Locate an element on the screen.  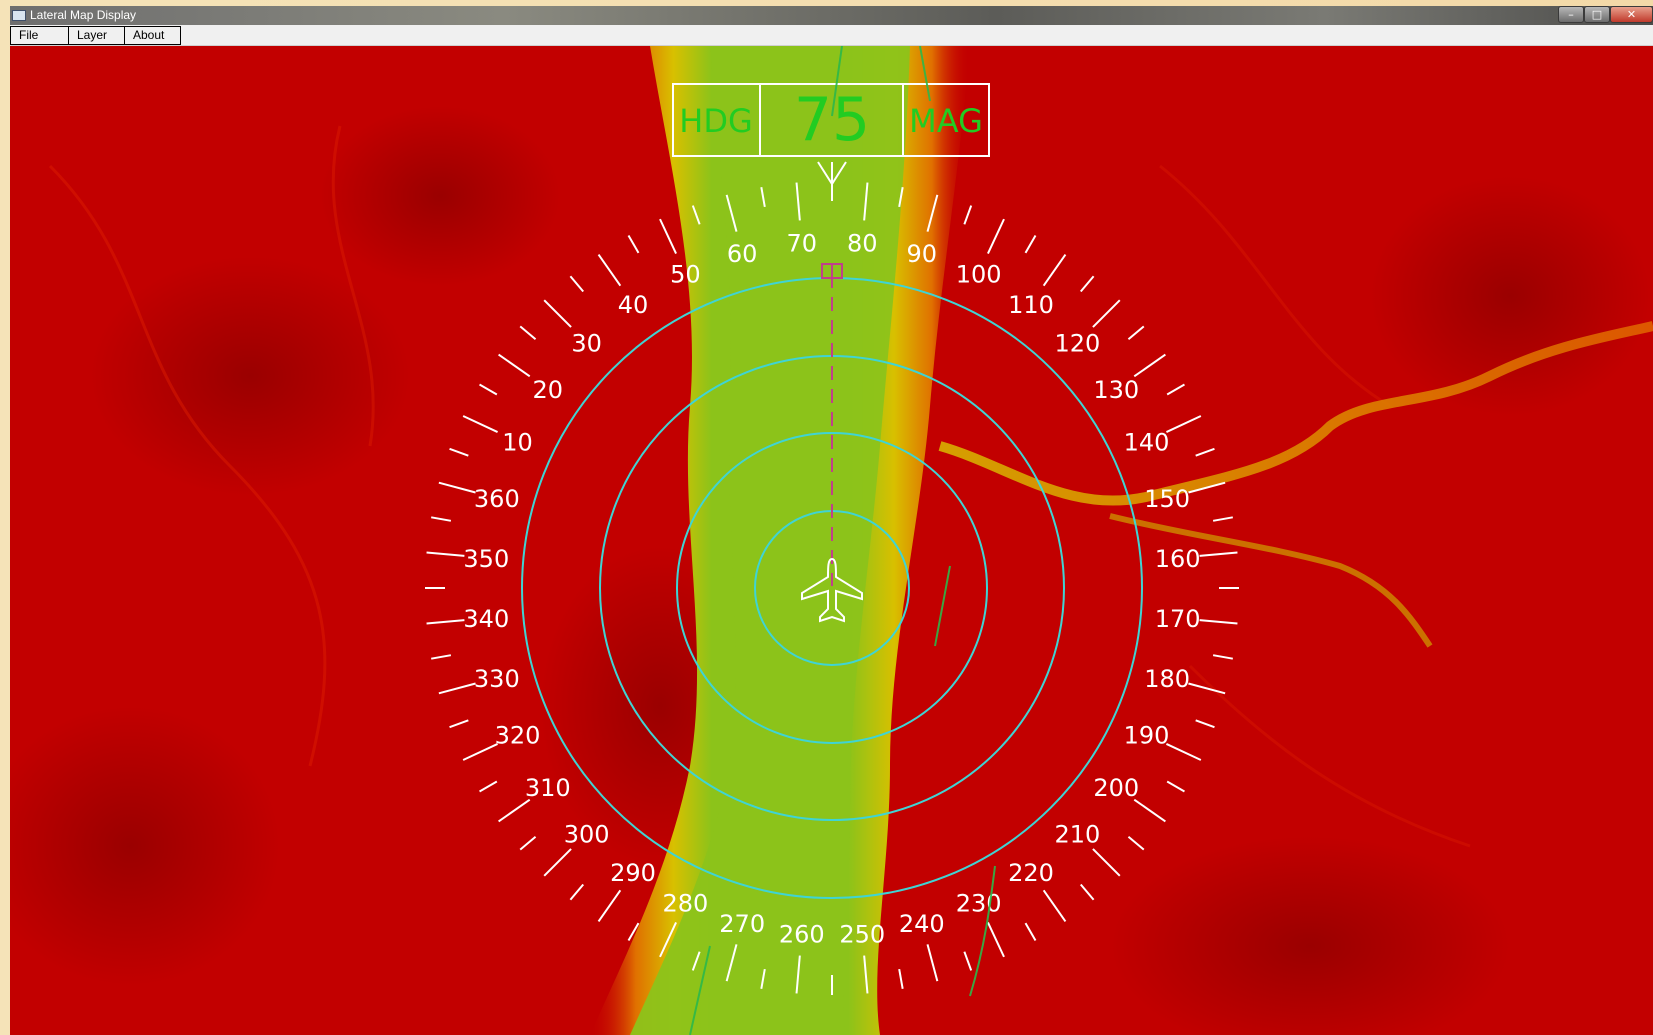
compass-label-10: 10 is located at coordinates (517, 442).